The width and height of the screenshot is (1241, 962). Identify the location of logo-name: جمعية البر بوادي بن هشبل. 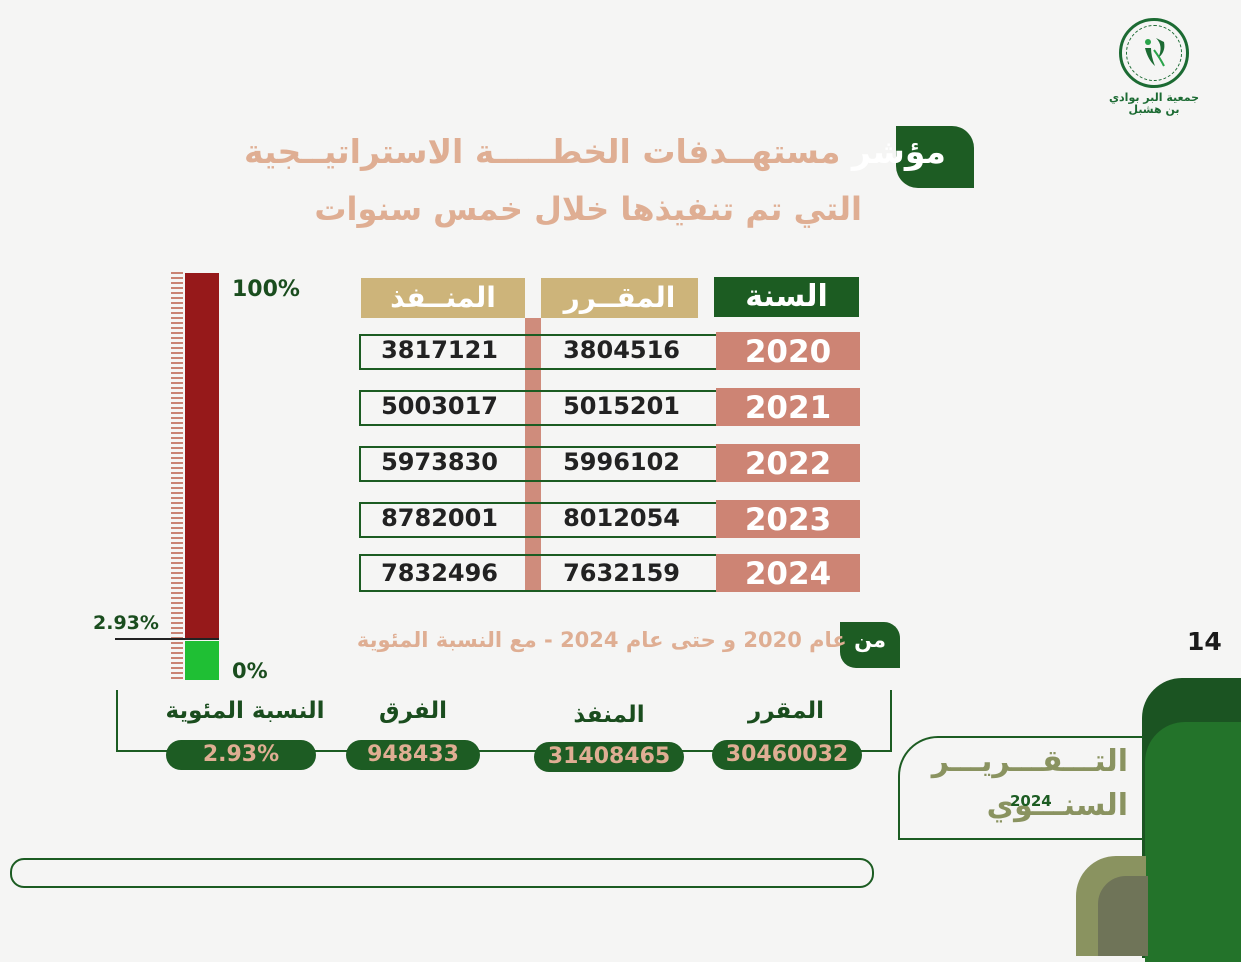
(1154, 103).